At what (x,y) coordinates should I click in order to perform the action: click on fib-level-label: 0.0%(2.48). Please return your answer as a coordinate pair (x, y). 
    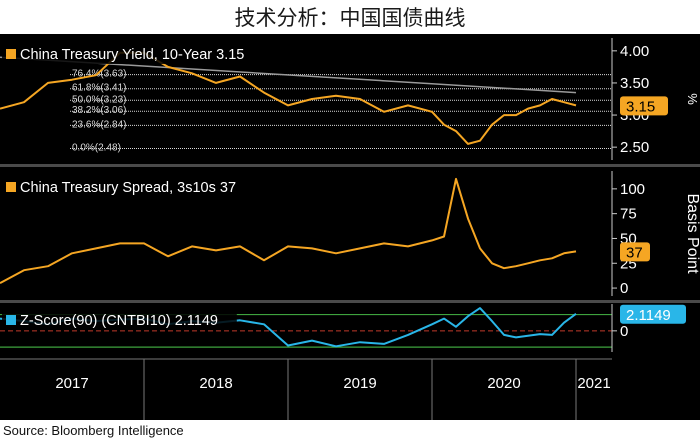
    Looking at the image, I should click on (96, 147).